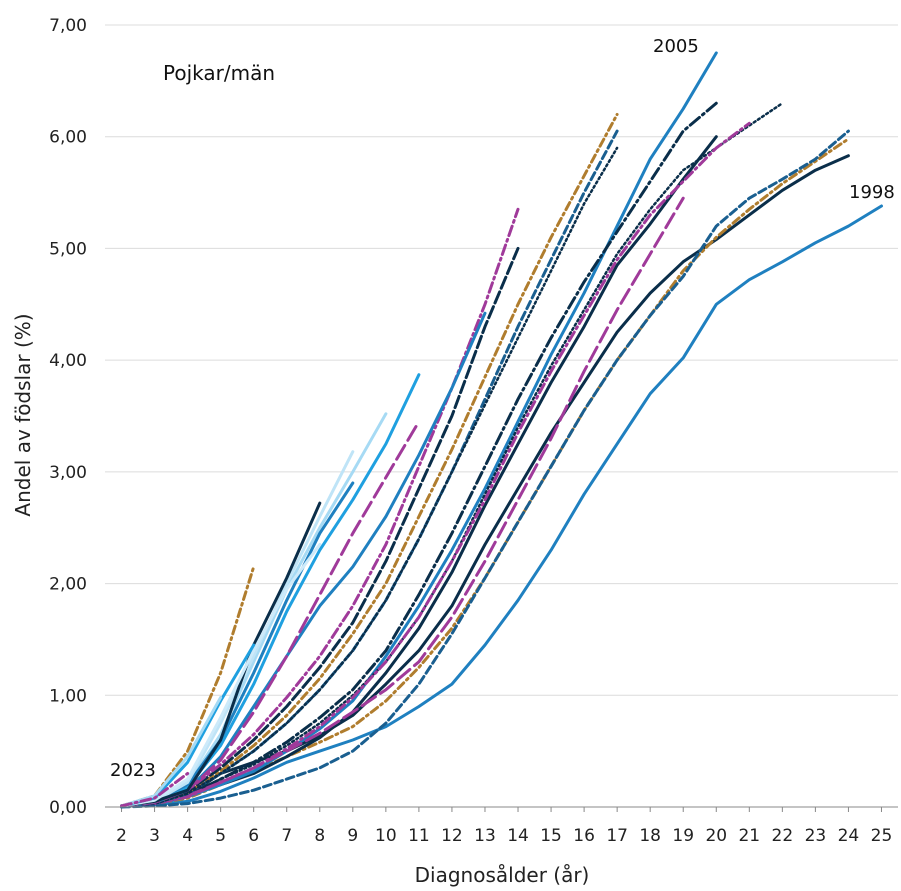  What do you see at coordinates (68, 361) in the screenshot?
I see `y-tick-label: 4,00` at bounding box center [68, 361].